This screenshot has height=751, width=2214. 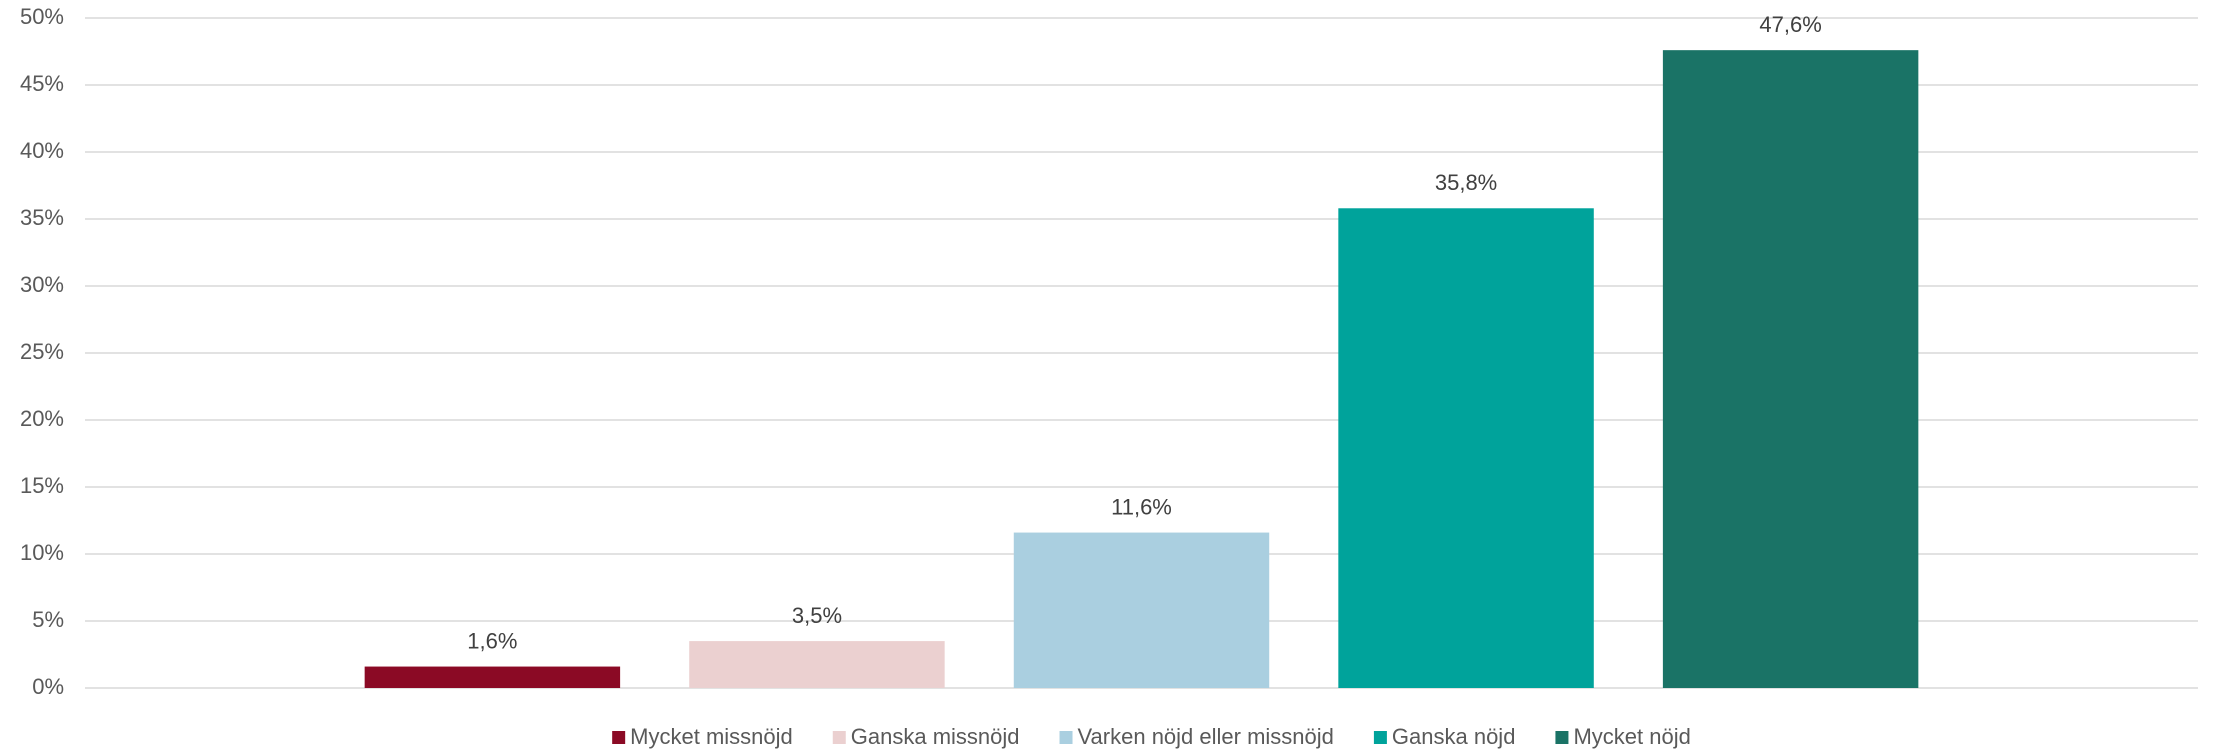 What do you see at coordinates (42, 16) in the screenshot?
I see `y-tick-label: 50%` at bounding box center [42, 16].